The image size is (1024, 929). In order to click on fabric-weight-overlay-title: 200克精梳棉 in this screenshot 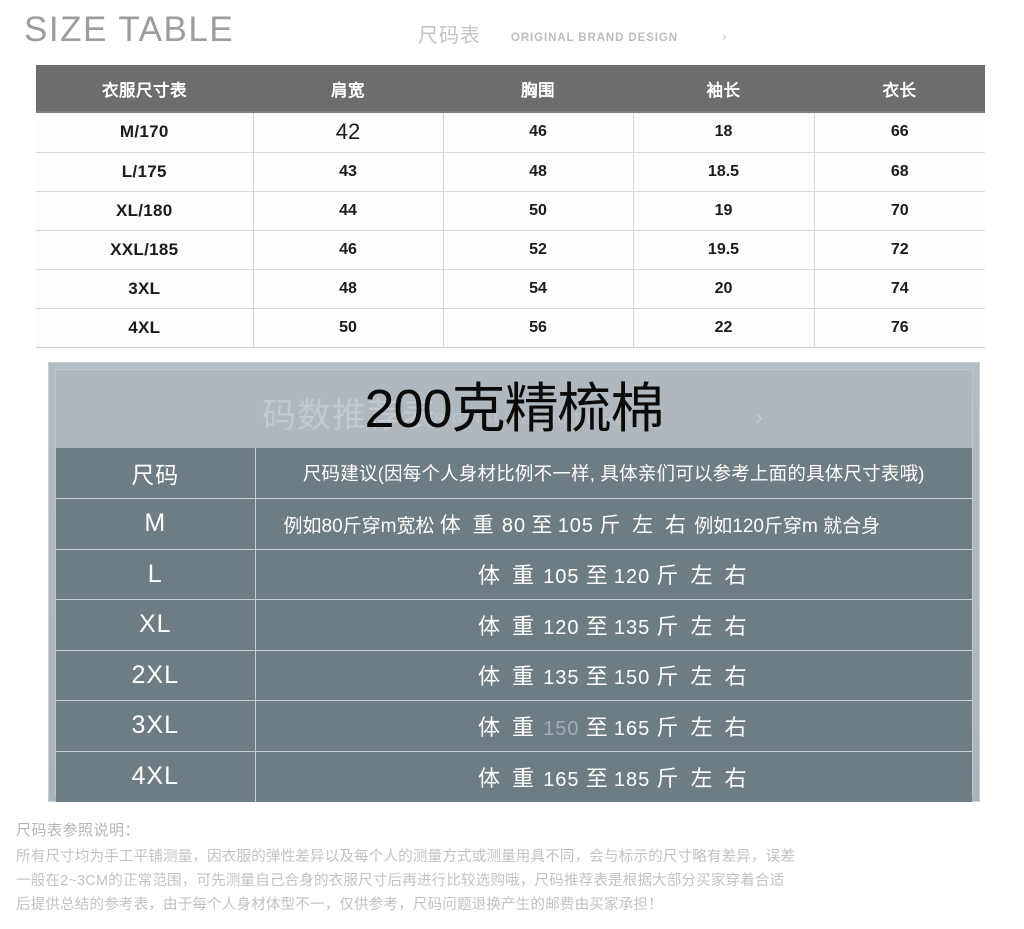, I will do `click(514, 409)`.